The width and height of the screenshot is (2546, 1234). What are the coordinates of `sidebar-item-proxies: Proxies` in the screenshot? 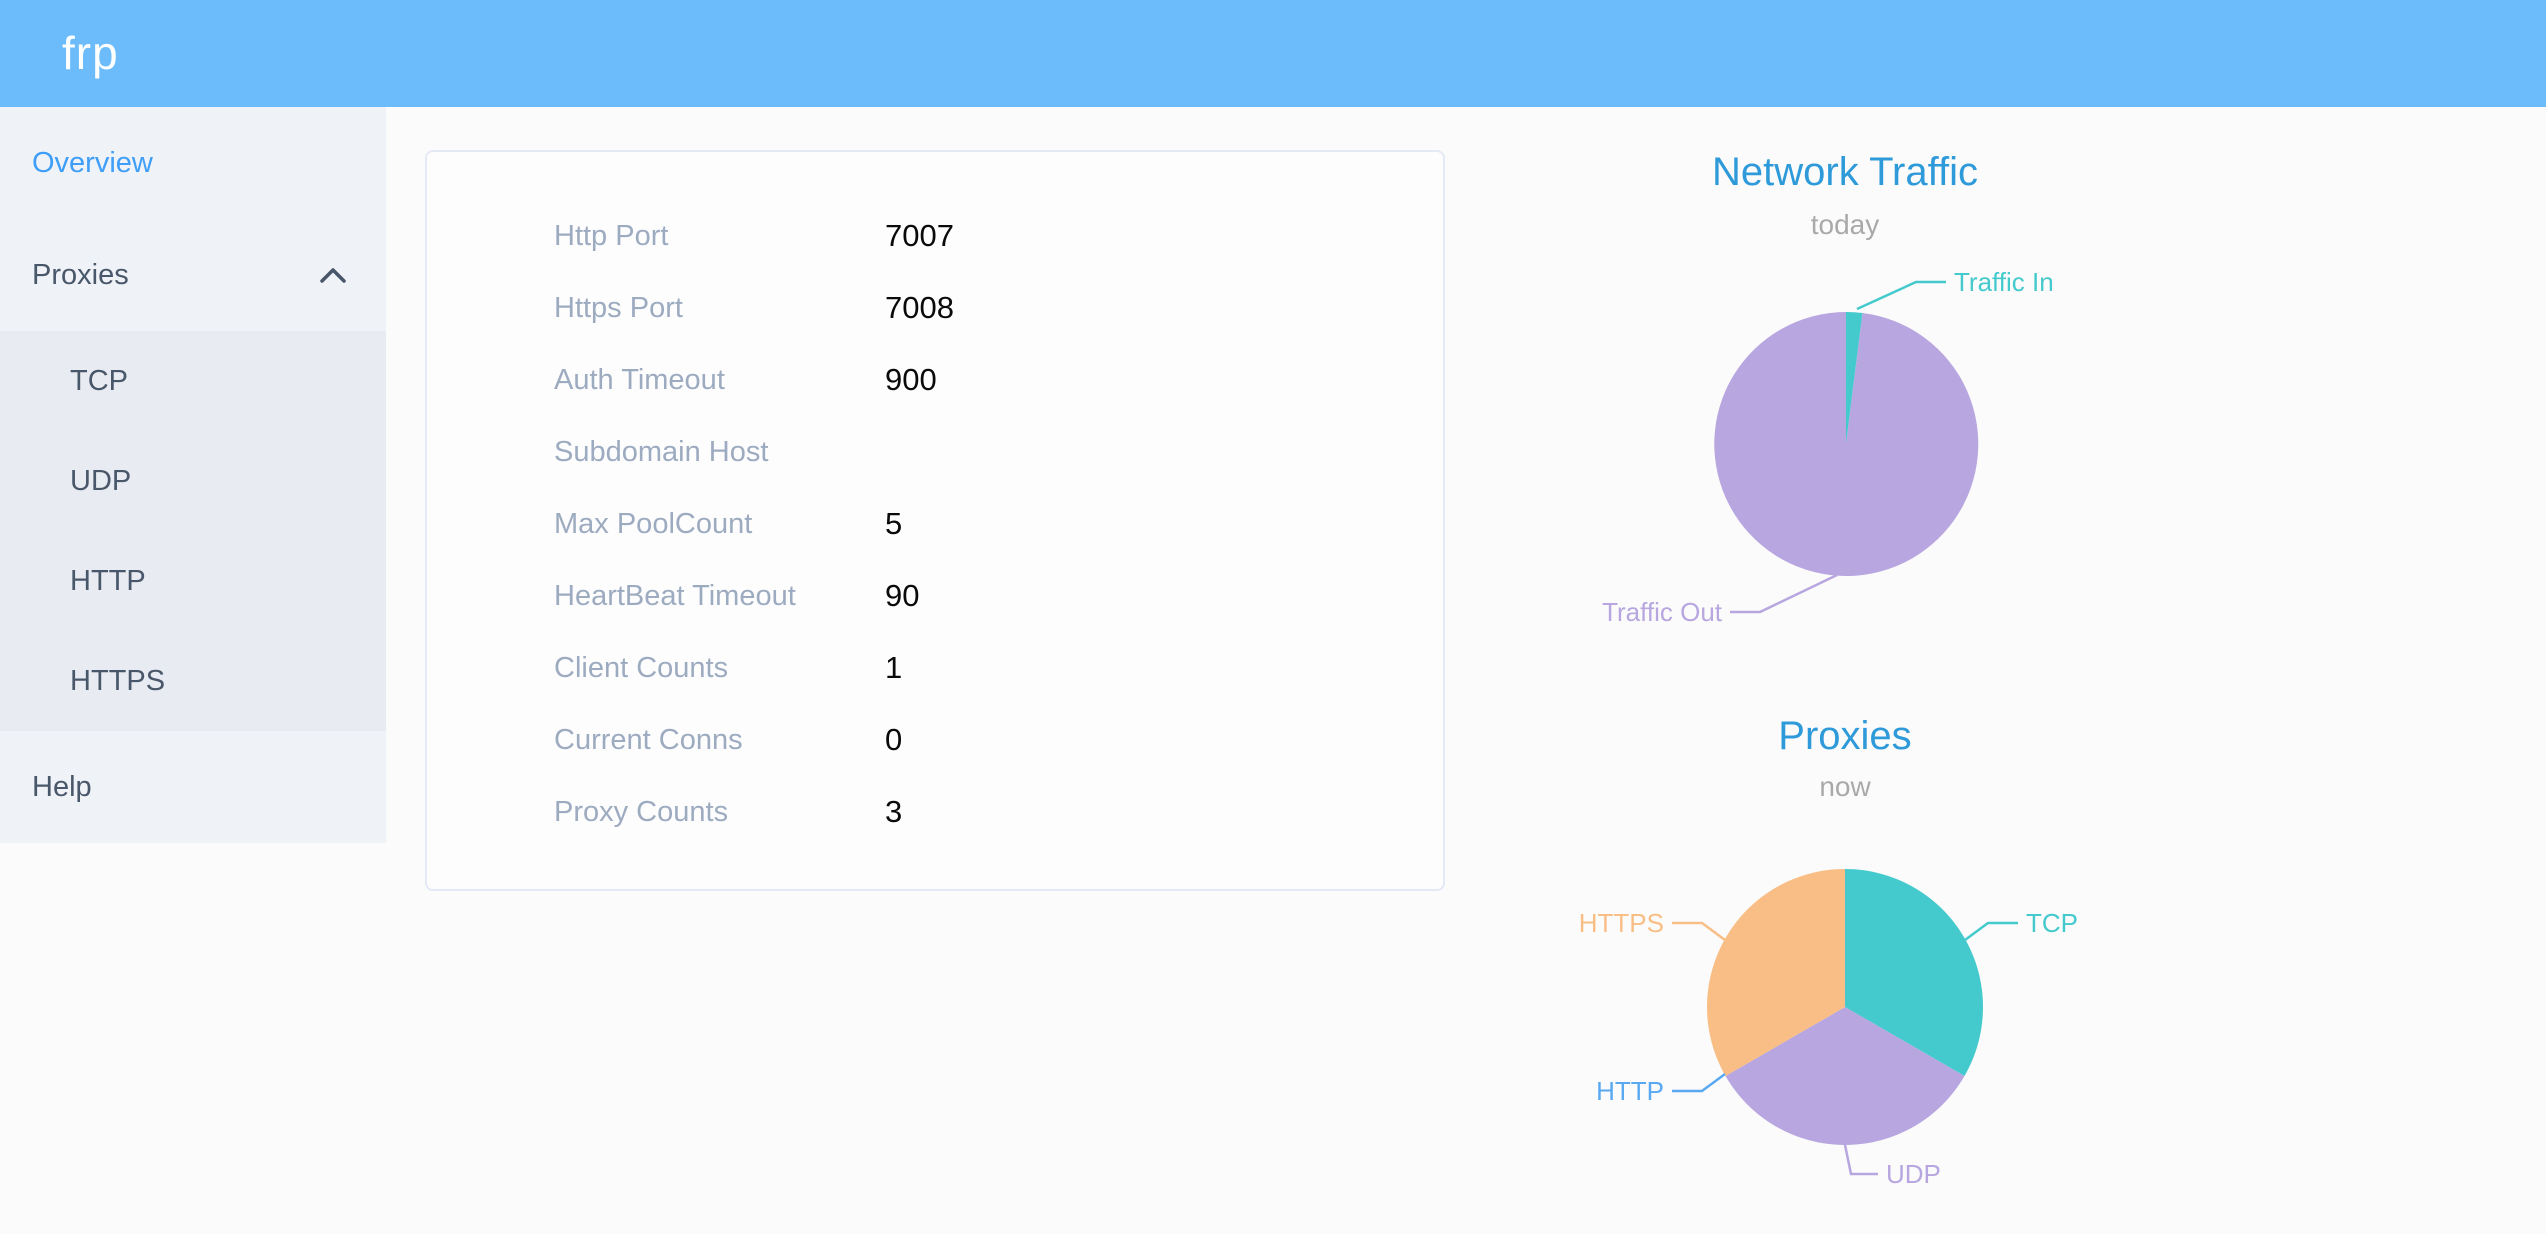 It's located at (193, 275).